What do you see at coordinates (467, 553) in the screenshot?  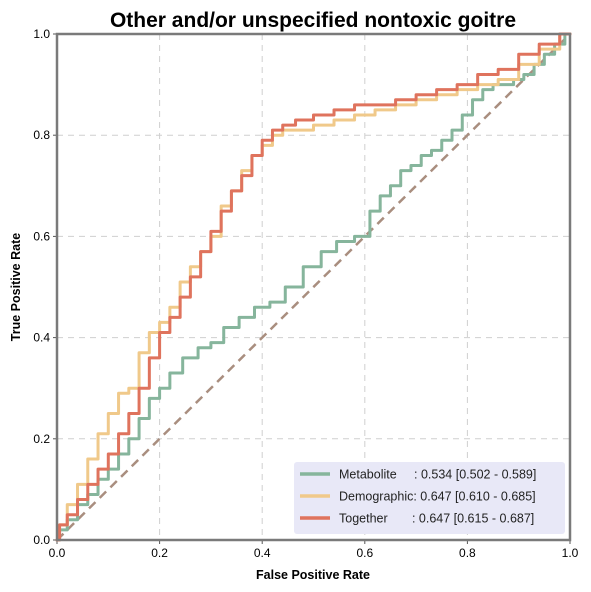 I see `x-tick-label: 0.8` at bounding box center [467, 553].